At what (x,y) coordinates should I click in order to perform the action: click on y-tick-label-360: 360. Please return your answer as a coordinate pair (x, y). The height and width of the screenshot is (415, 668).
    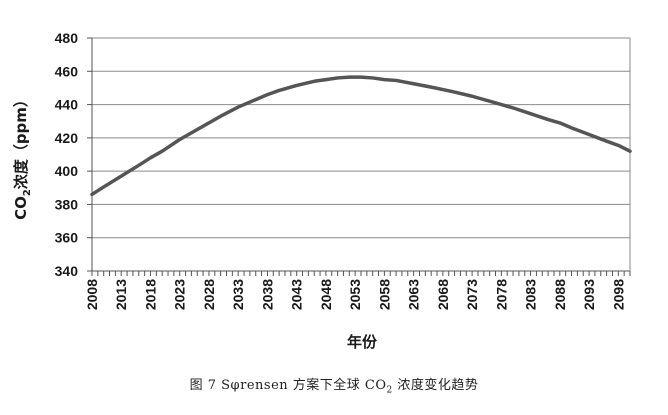
    Looking at the image, I should click on (67, 238).